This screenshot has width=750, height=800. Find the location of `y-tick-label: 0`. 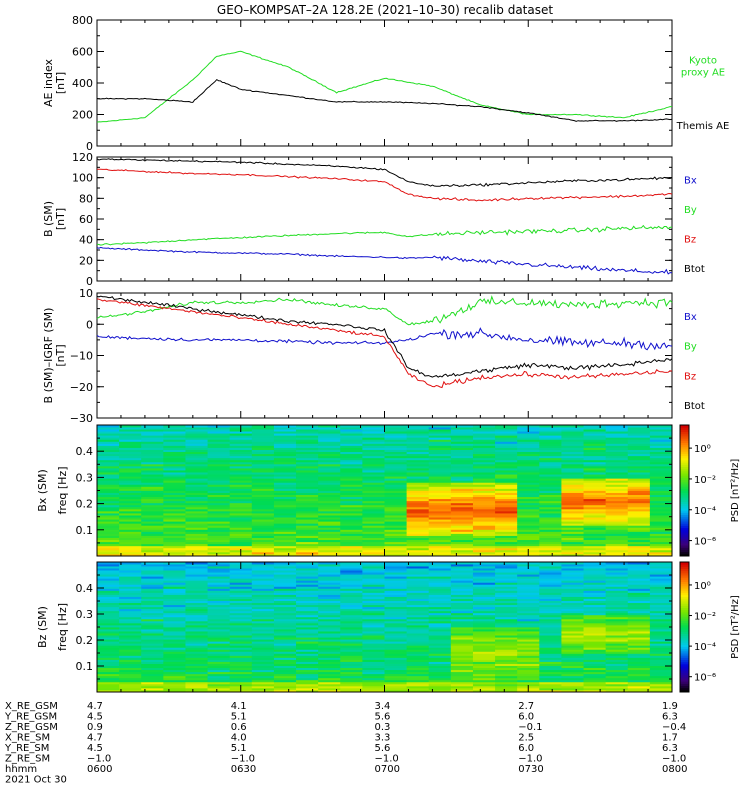

y-tick-label: 0 is located at coordinates (89, 146).